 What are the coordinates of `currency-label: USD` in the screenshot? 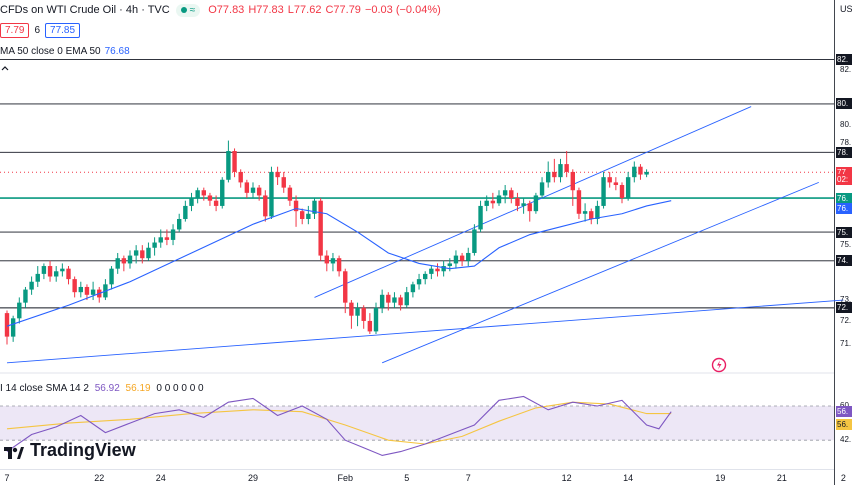 It's located at (846, 9).